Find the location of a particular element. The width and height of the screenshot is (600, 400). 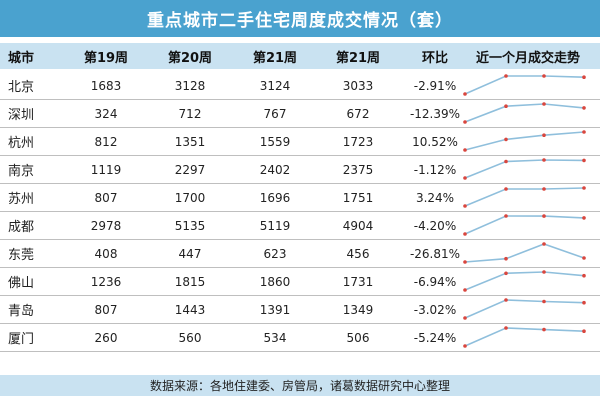

week-20-cell: 1351 is located at coordinates (190, 141).